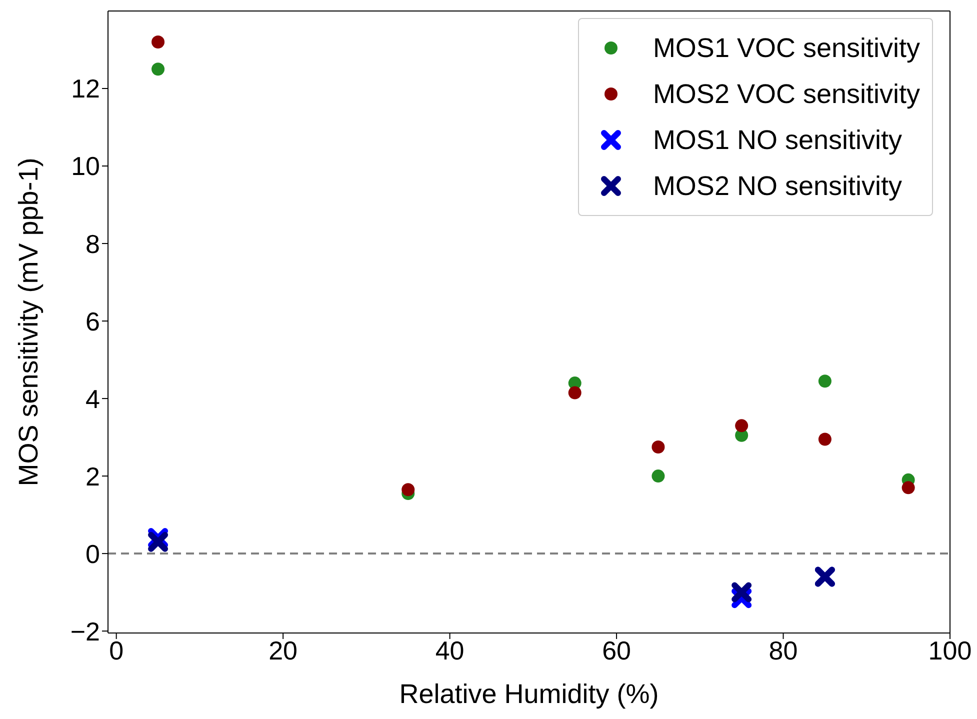 This screenshot has height=719, width=977. Describe the element at coordinates (85, 166) in the screenshot. I see `y-tick-label: 10` at that location.